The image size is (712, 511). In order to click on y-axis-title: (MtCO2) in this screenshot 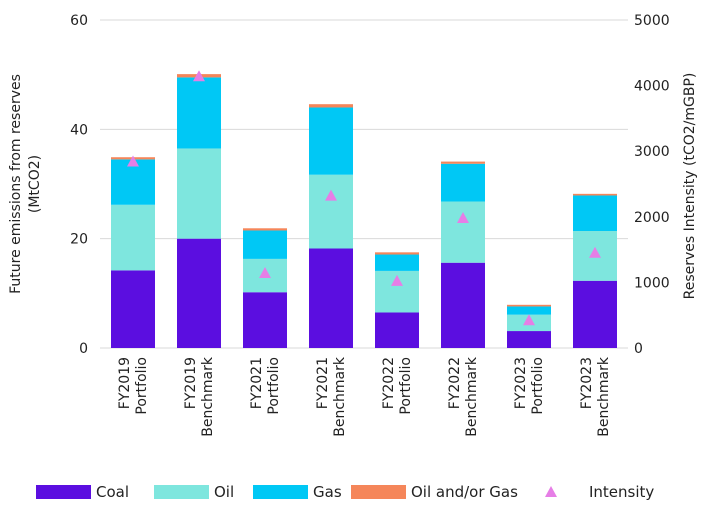, I will do `click(35, 184)`.